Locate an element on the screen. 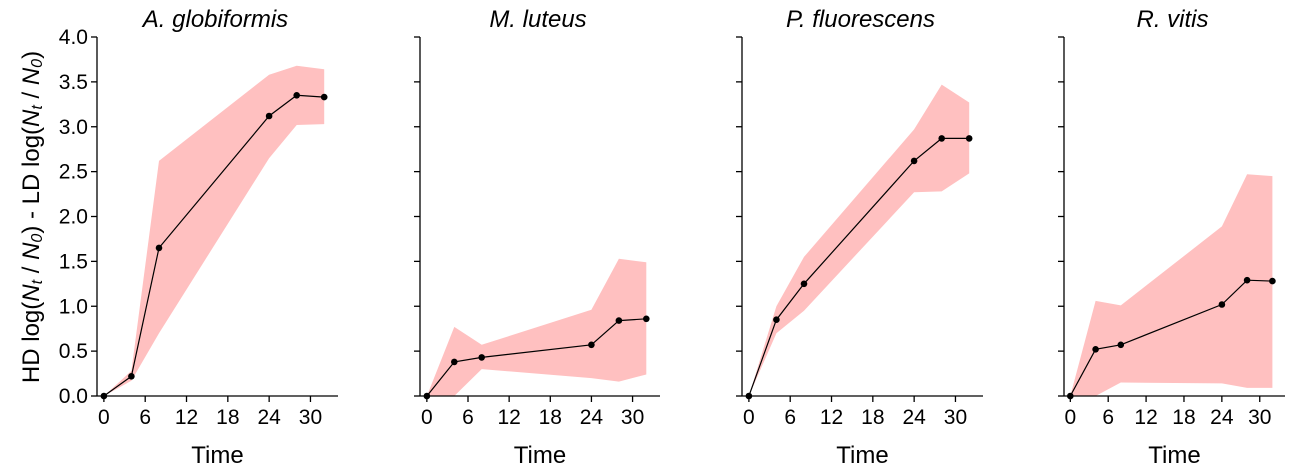 The image size is (1295, 466). y-tick-label: 4.0 is located at coordinates (73, 37).